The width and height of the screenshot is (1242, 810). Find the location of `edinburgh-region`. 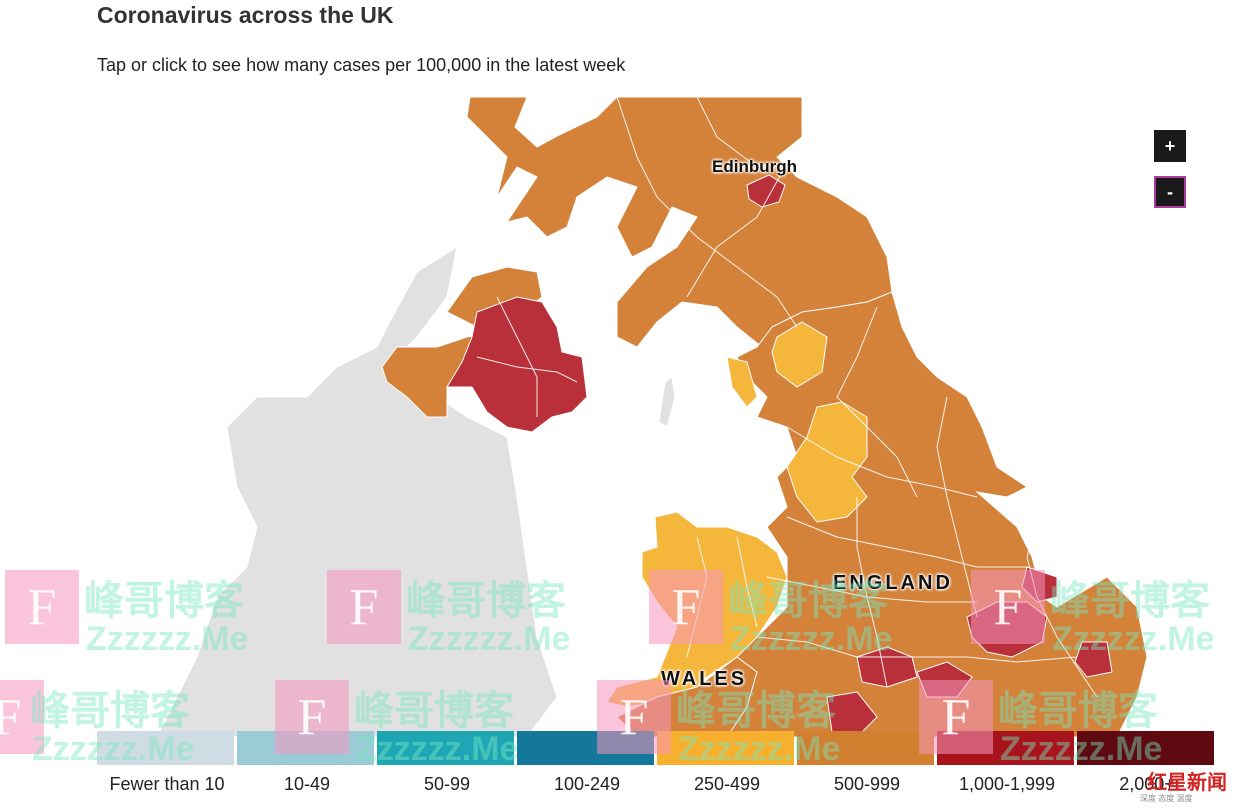

edinburgh-region is located at coordinates (766, 191).